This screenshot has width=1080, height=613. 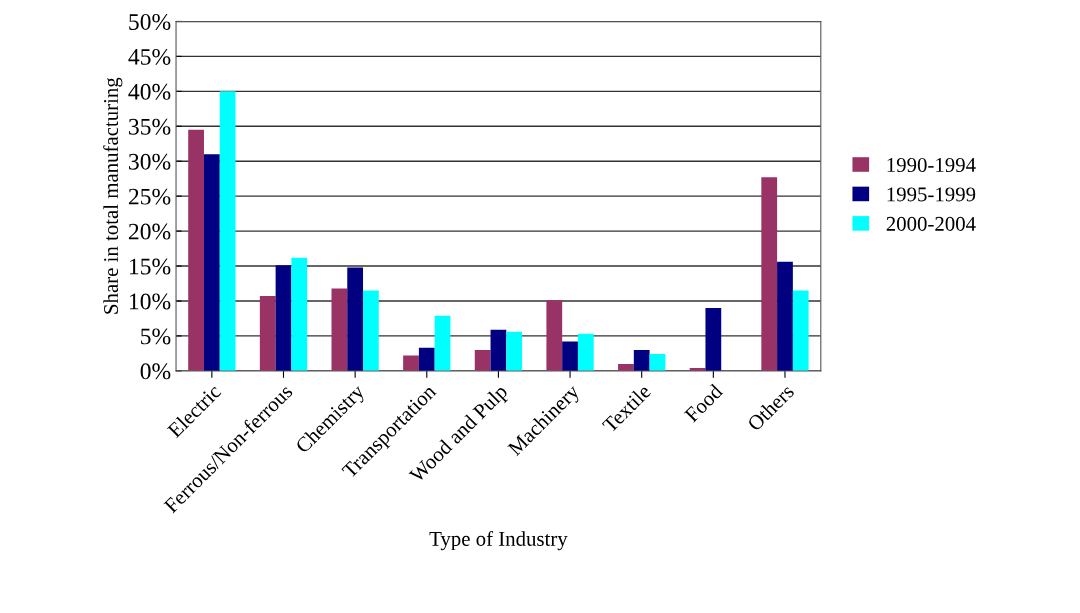 I want to click on y-tick-label: 10%, so click(x=150, y=301).